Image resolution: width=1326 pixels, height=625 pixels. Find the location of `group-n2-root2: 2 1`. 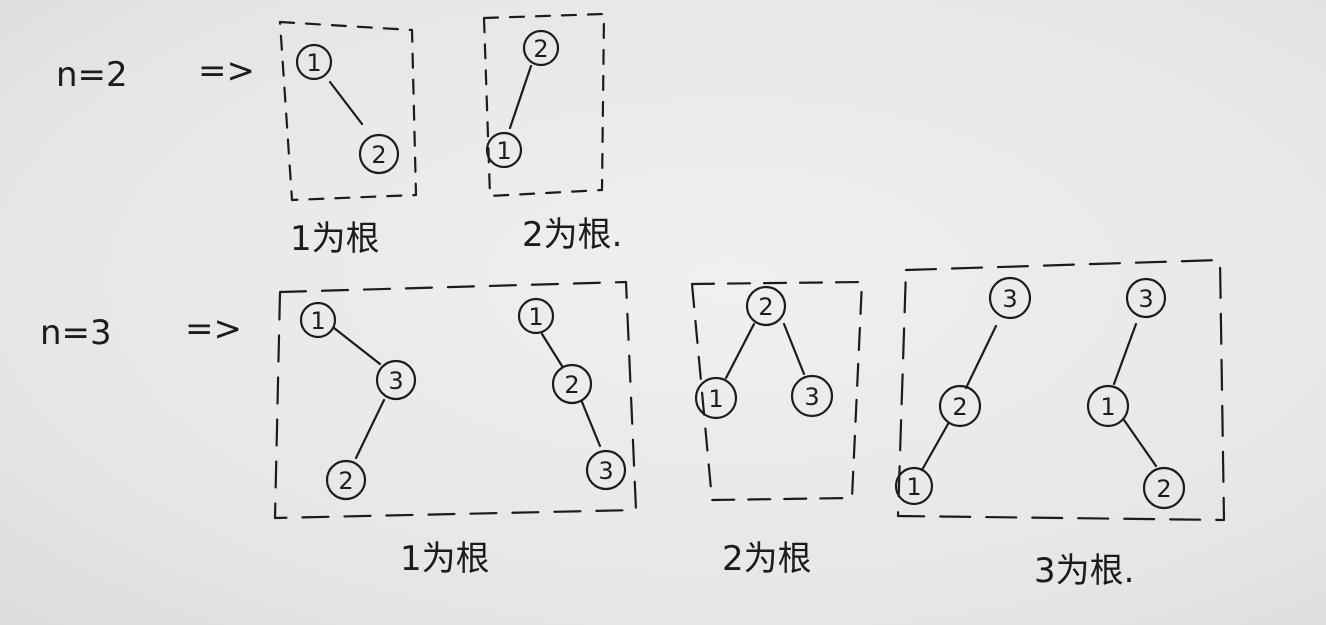

group-n2-root2: 2 1 is located at coordinates (544, 105).